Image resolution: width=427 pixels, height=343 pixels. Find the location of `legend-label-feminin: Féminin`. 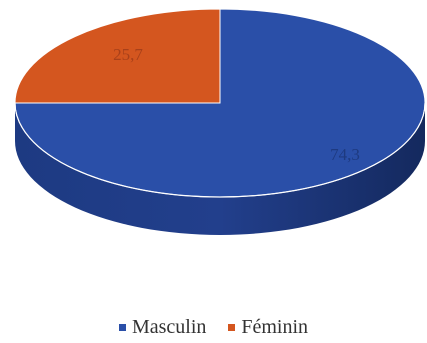

legend-label-feminin: Féminin is located at coordinates (275, 327).